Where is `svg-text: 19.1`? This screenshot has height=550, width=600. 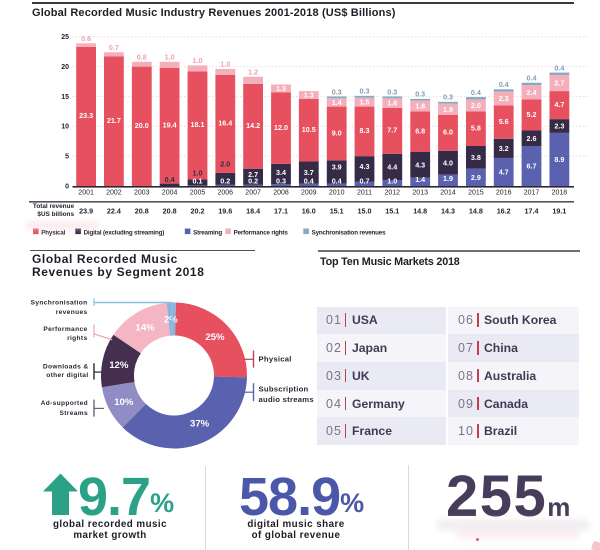 svg-text: 19.1 is located at coordinates (559, 211).